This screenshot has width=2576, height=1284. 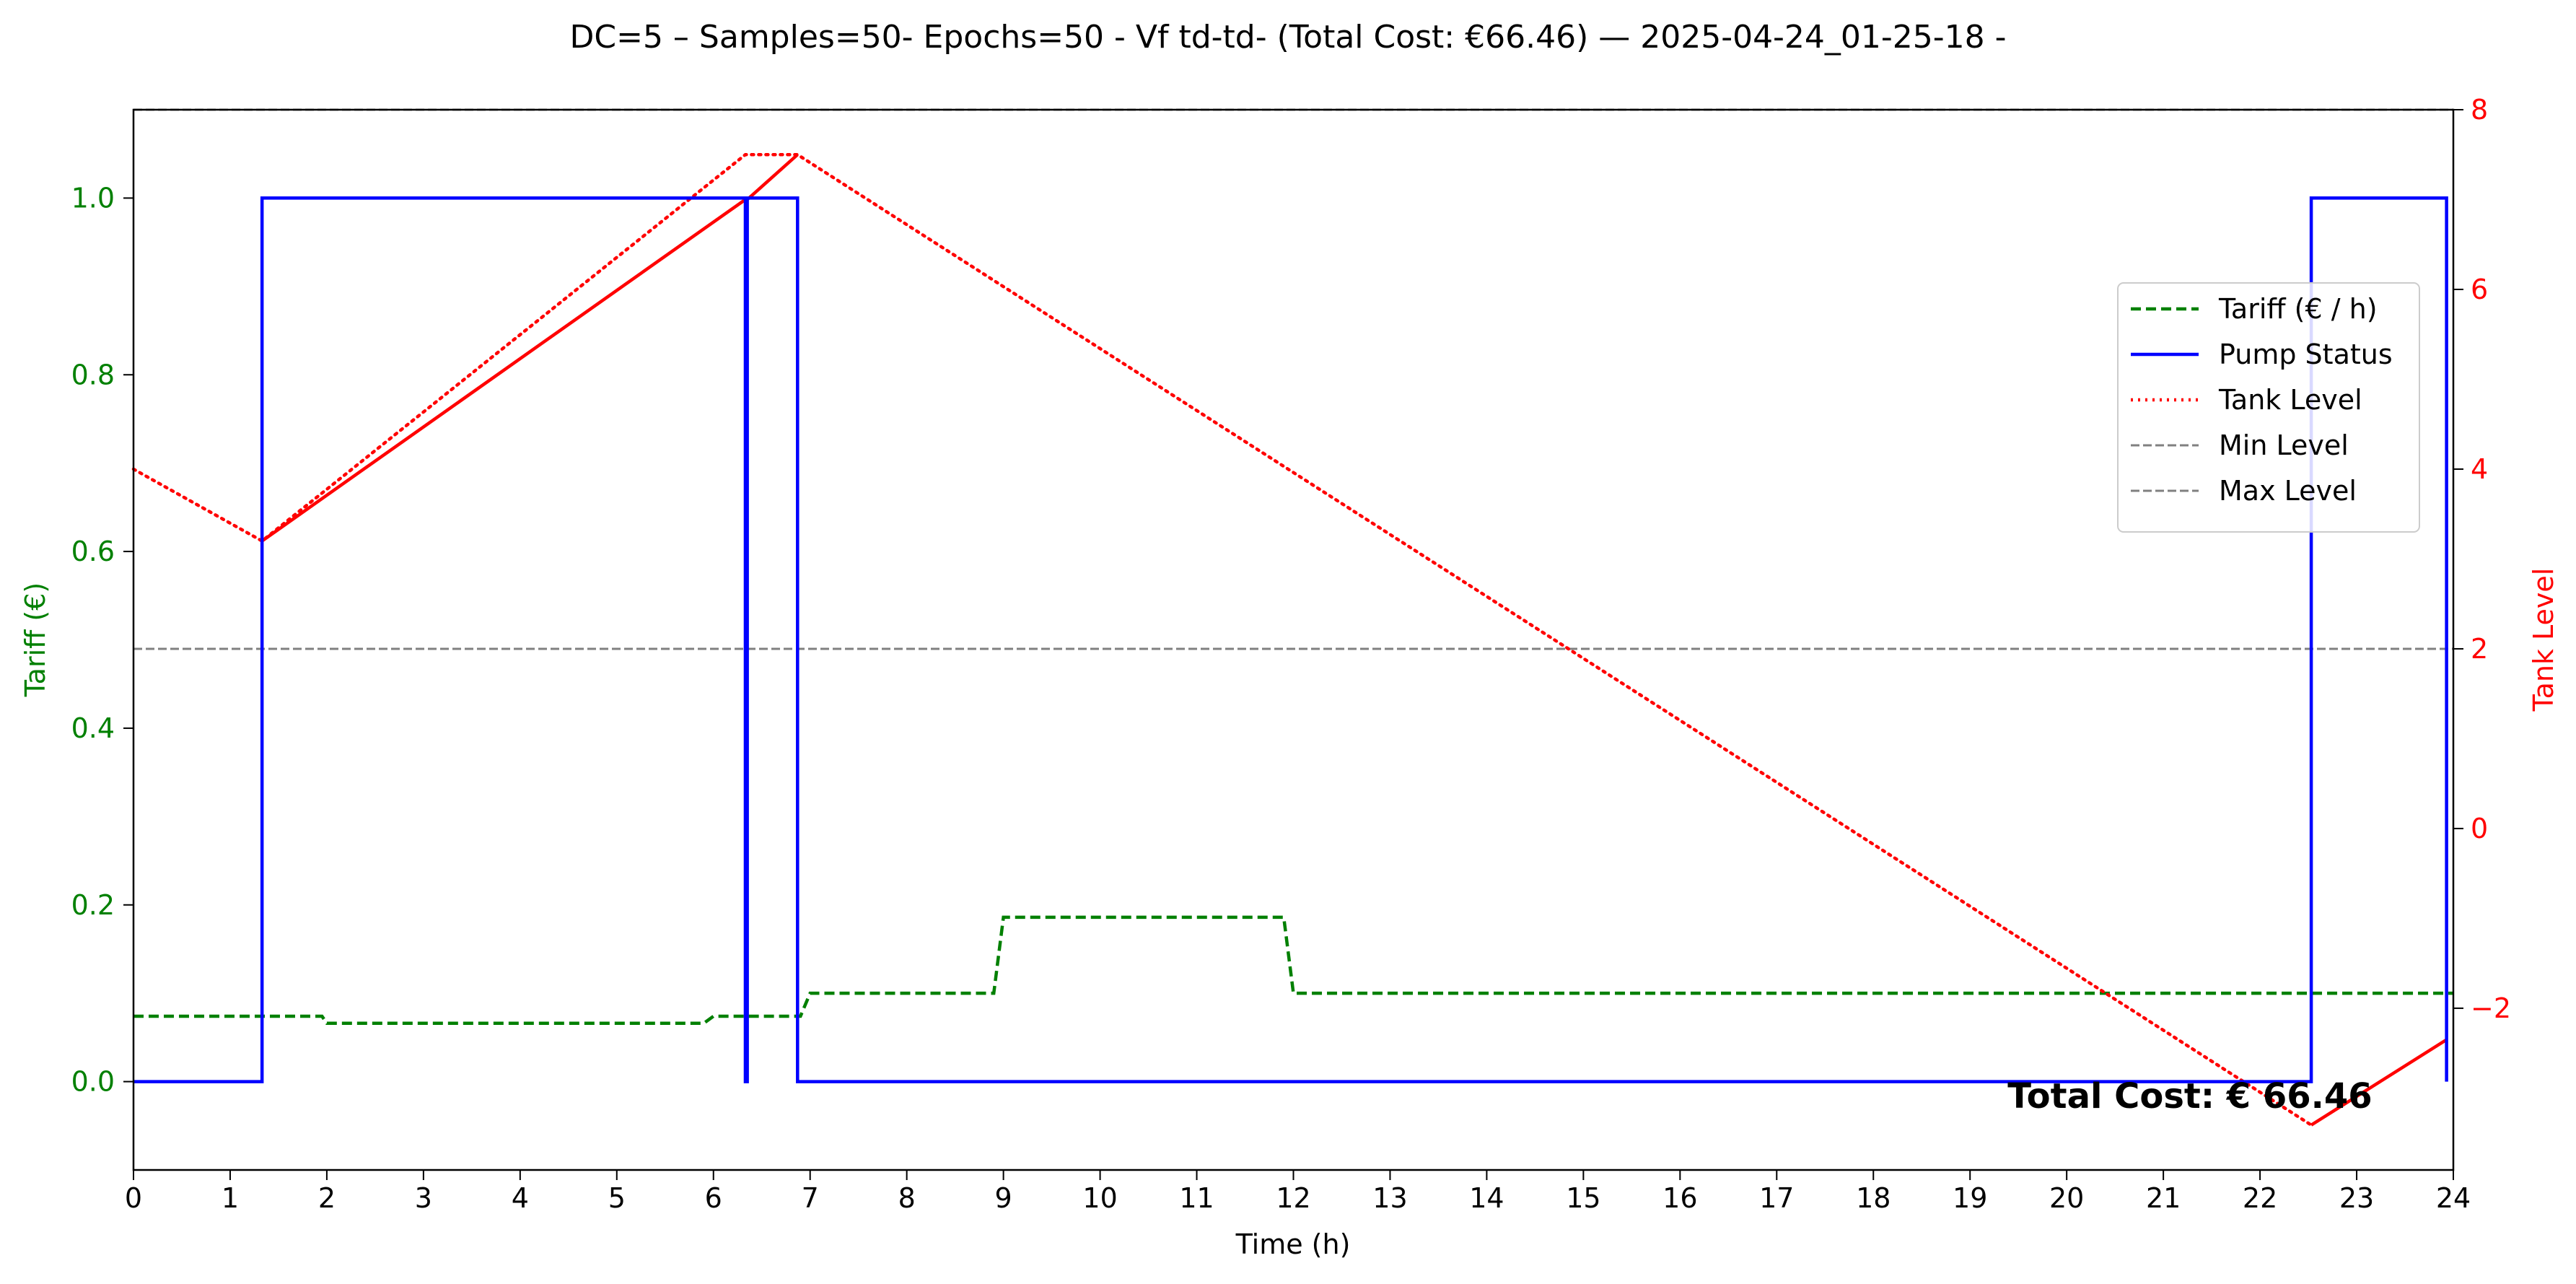 What do you see at coordinates (2479, 469) in the screenshot?
I see `y-right-tick-label: 4` at bounding box center [2479, 469].